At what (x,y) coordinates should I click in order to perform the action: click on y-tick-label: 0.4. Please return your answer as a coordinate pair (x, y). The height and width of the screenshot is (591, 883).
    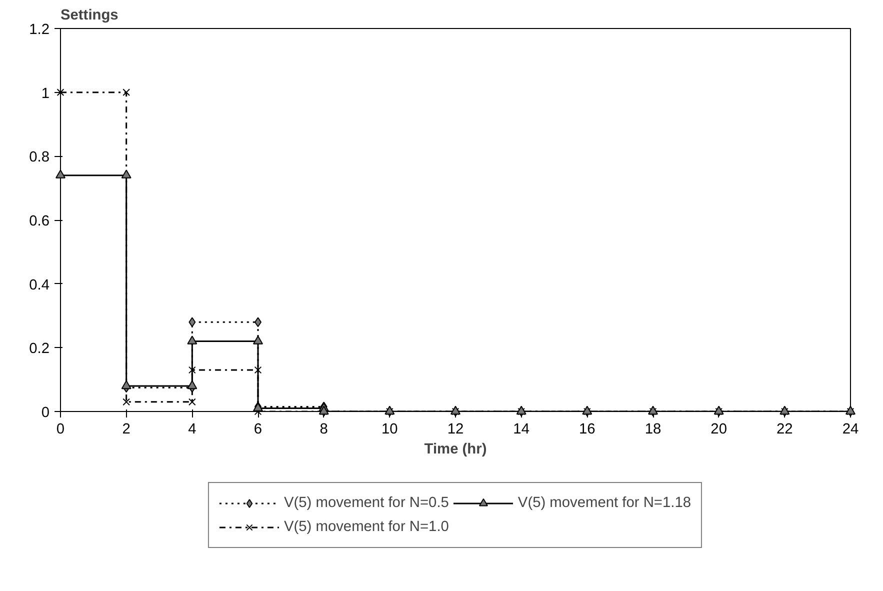
    Looking at the image, I should click on (39, 285).